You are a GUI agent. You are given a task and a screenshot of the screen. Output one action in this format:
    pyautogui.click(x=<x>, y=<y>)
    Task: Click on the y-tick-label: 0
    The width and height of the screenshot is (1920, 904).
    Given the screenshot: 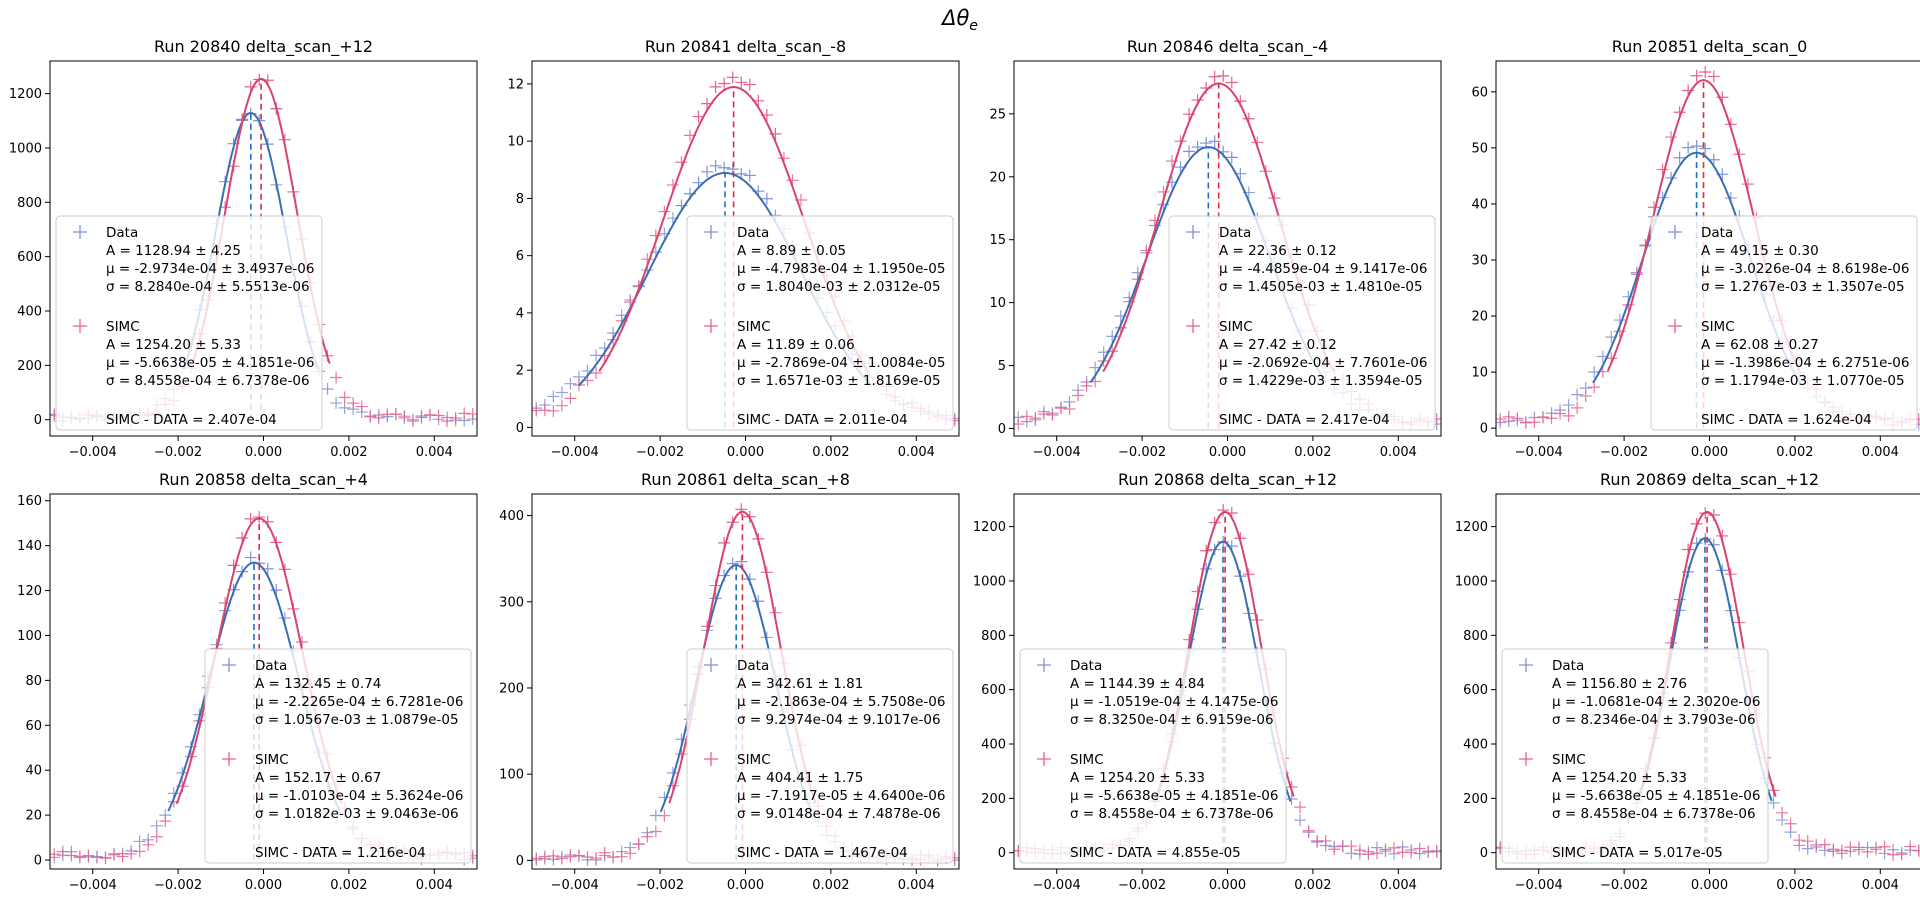 What is the action you would take?
    pyautogui.click(x=1484, y=853)
    